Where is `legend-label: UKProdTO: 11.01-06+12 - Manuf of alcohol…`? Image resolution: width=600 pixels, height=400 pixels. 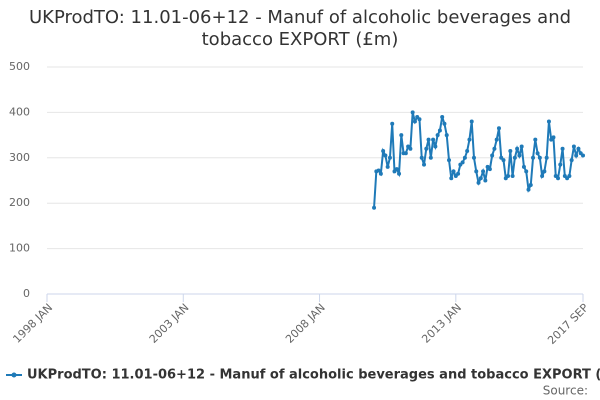
legend-label: UKProdTO: 11.01-06+12 - Manuf of alcohol… is located at coordinates (313, 375).